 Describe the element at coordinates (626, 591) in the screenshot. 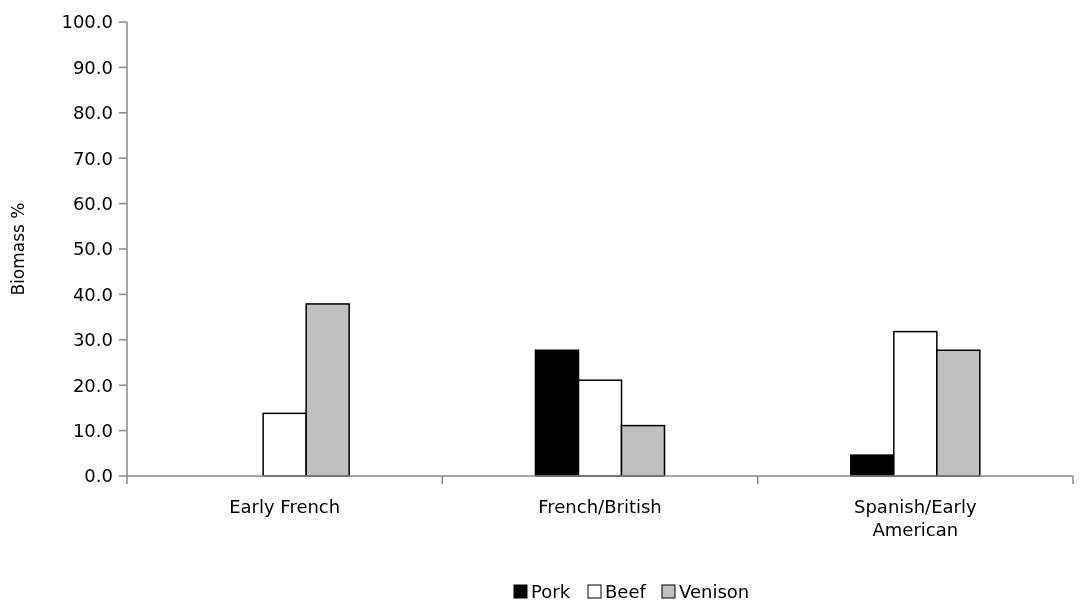

I see `legend-label: Beef` at that location.